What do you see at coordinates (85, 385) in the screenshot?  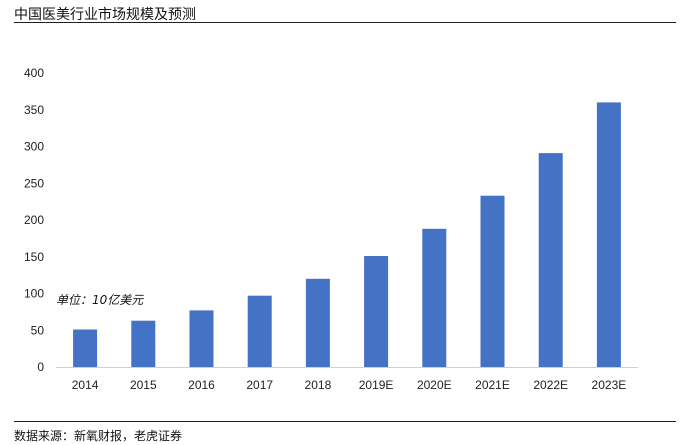 I see `x-tick-label: 2014` at bounding box center [85, 385].